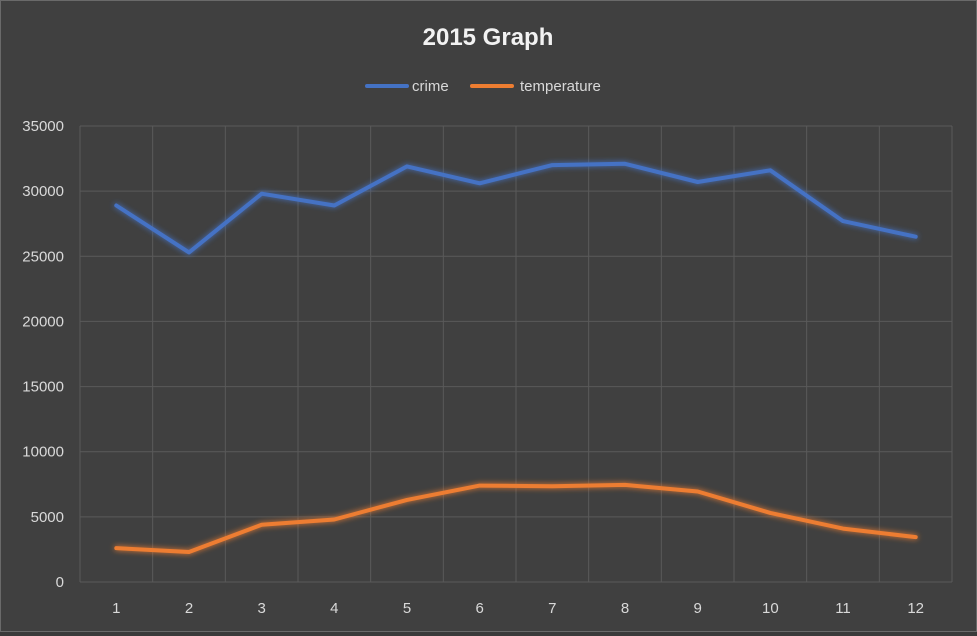 This screenshot has width=977, height=636. What do you see at coordinates (43, 452) in the screenshot?
I see `y-tick-label: 10000` at bounding box center [43, 452].